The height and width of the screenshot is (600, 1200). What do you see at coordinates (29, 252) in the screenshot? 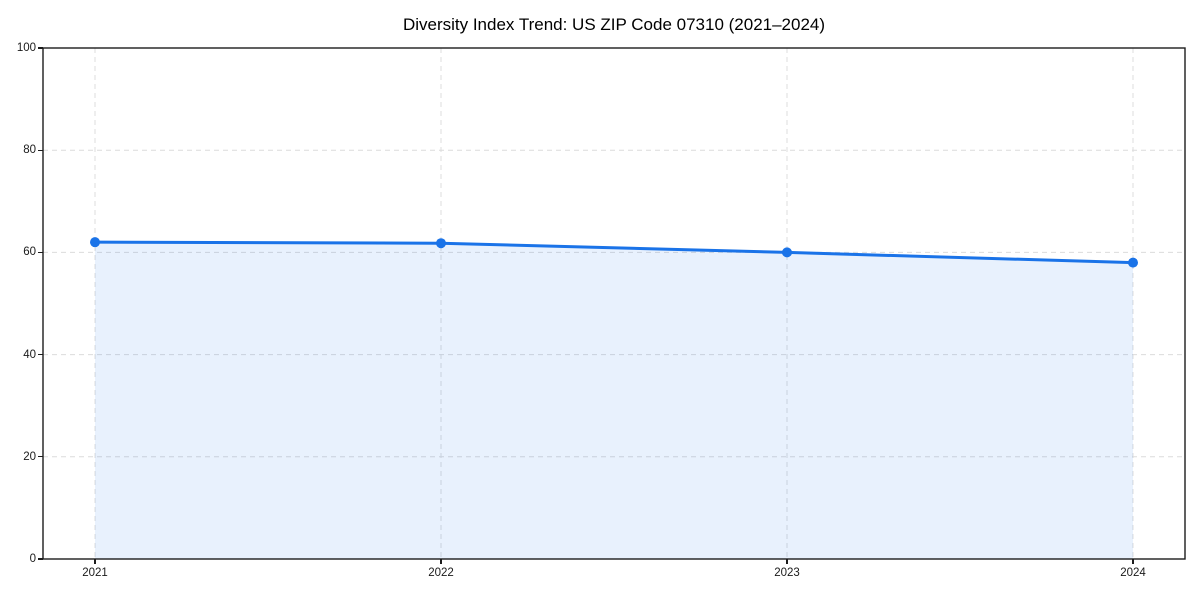
I see `y-tick-label: 60` at bounding box center [29, 252].